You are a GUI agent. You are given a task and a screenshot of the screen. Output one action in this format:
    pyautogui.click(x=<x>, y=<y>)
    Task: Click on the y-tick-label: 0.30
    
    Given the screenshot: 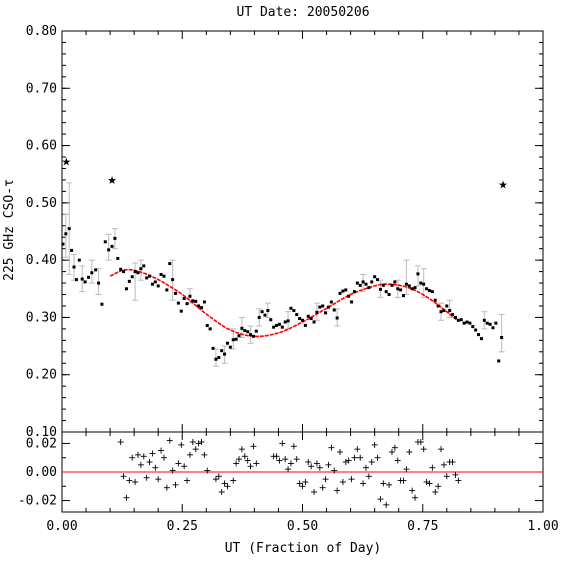 What is the action you would take?
    pyautogui.click(x=41, y=317)
    